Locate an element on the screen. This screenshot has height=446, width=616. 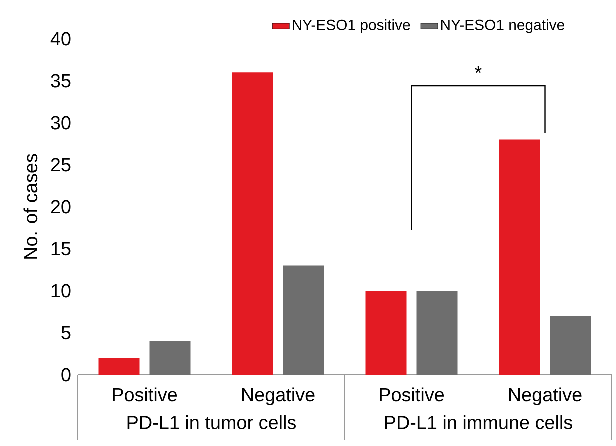
text: PD-L1 in immune cells is located at coordinates (478, 423).